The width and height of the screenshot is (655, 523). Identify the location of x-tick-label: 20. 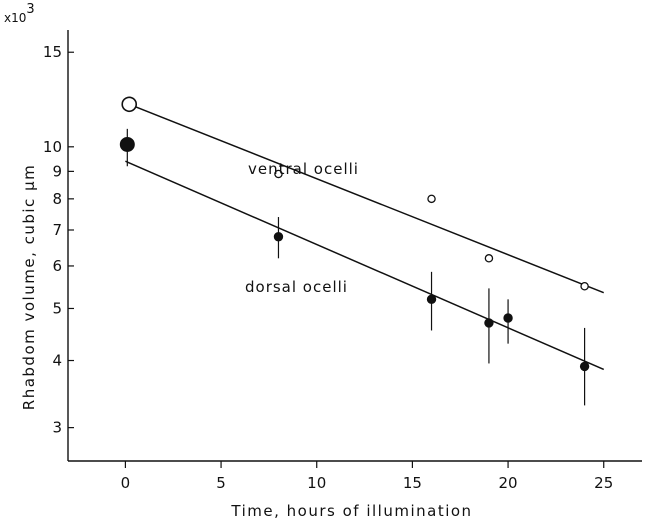
(508, 483).